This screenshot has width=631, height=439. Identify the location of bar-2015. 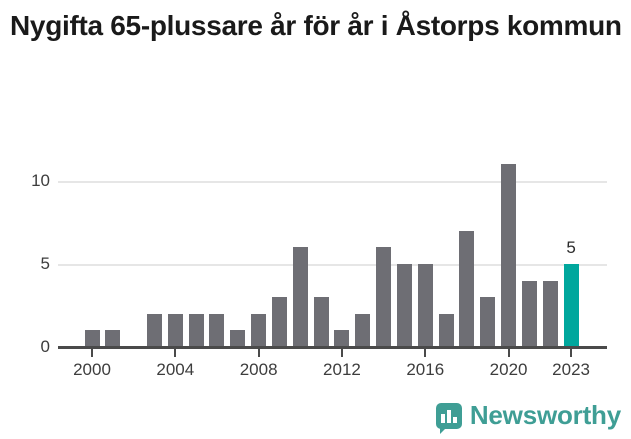
(404, 305).